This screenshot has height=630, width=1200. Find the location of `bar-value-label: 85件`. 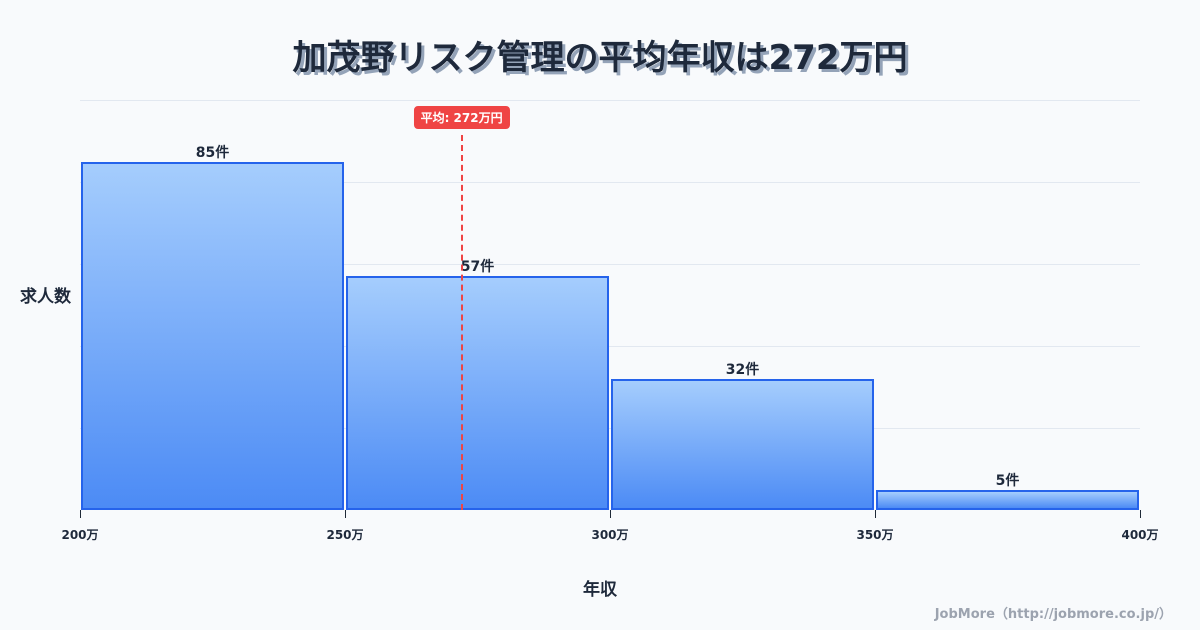

bar-value-label: 85件 is located at coordinates (212, 152).